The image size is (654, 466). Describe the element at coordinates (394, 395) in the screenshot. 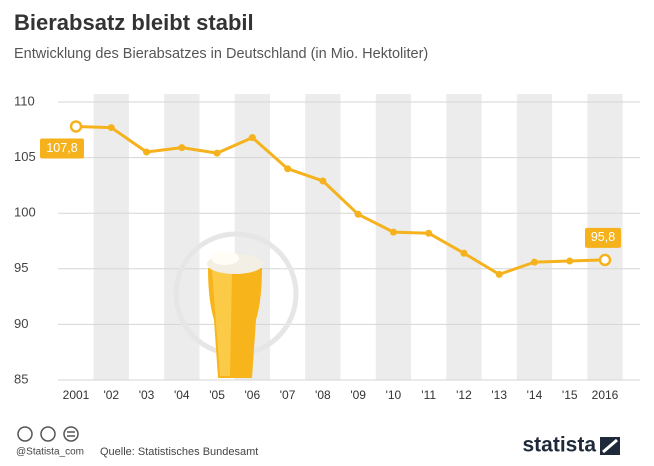

I see `x-tick-label: '10` at that location.